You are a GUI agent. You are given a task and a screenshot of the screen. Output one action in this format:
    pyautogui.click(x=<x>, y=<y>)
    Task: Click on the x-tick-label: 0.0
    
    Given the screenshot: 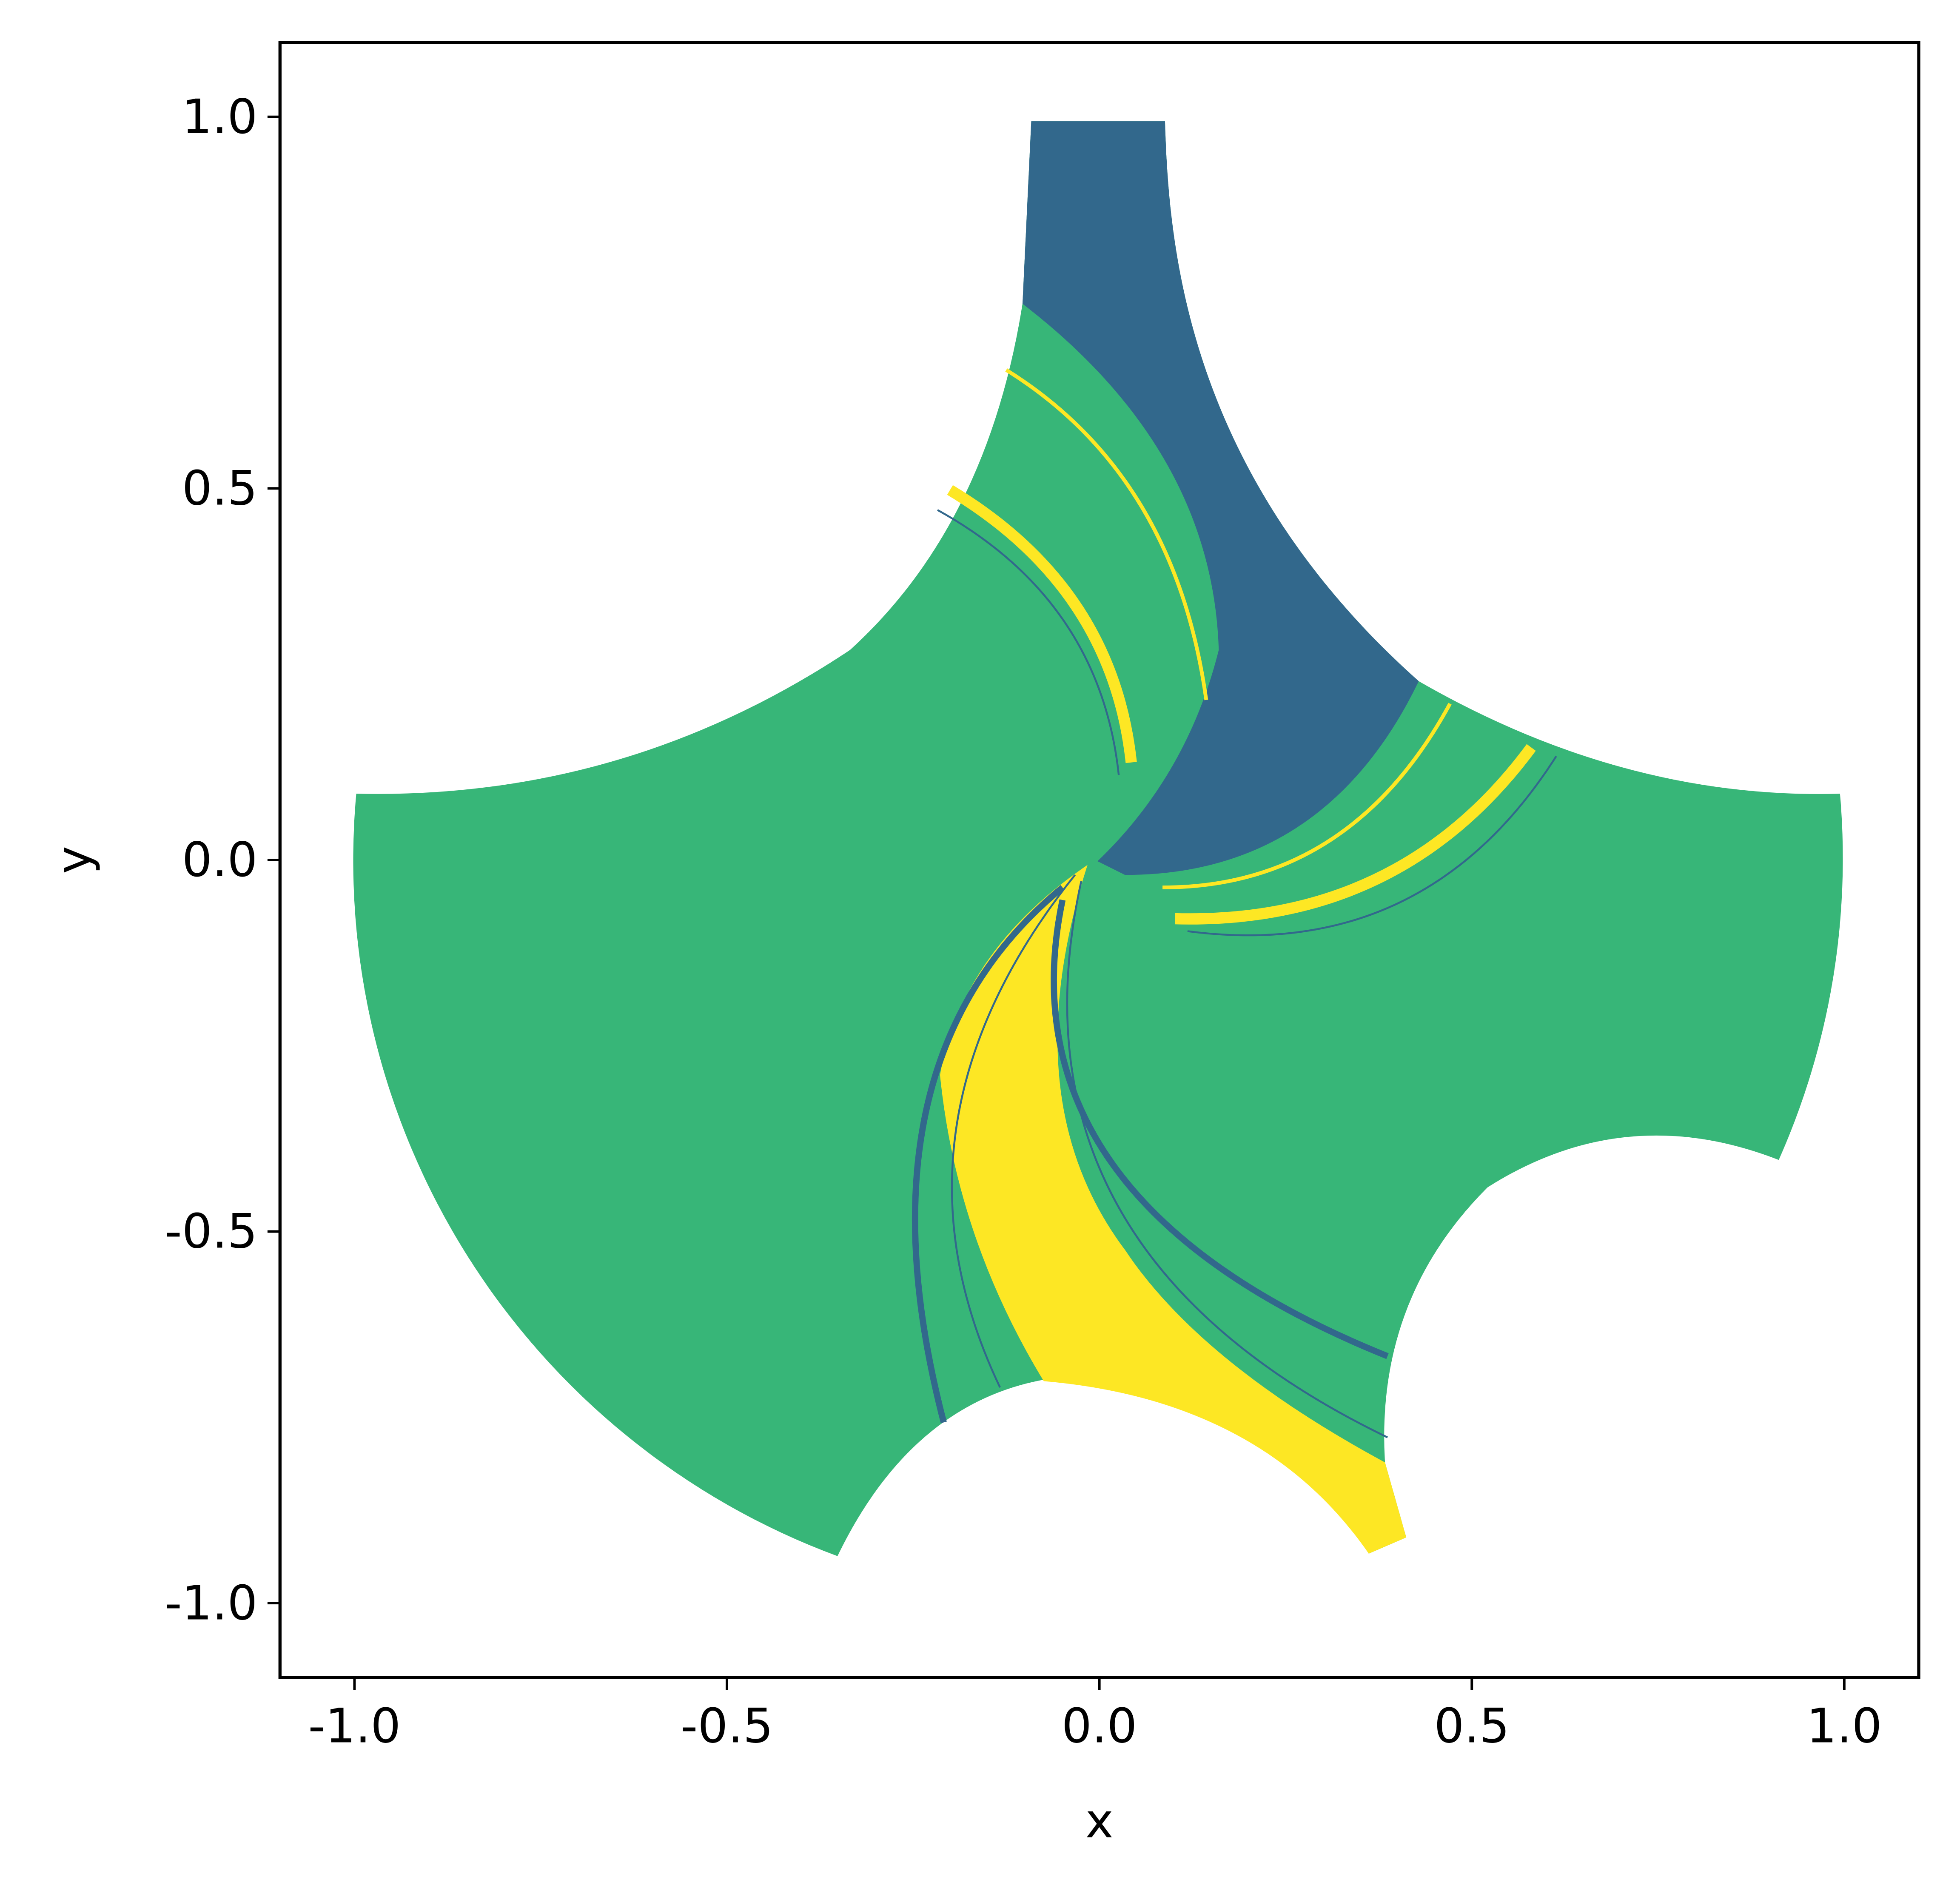 What is the action you would take?
    pyautogui.click(x=1099, y=1726)
    